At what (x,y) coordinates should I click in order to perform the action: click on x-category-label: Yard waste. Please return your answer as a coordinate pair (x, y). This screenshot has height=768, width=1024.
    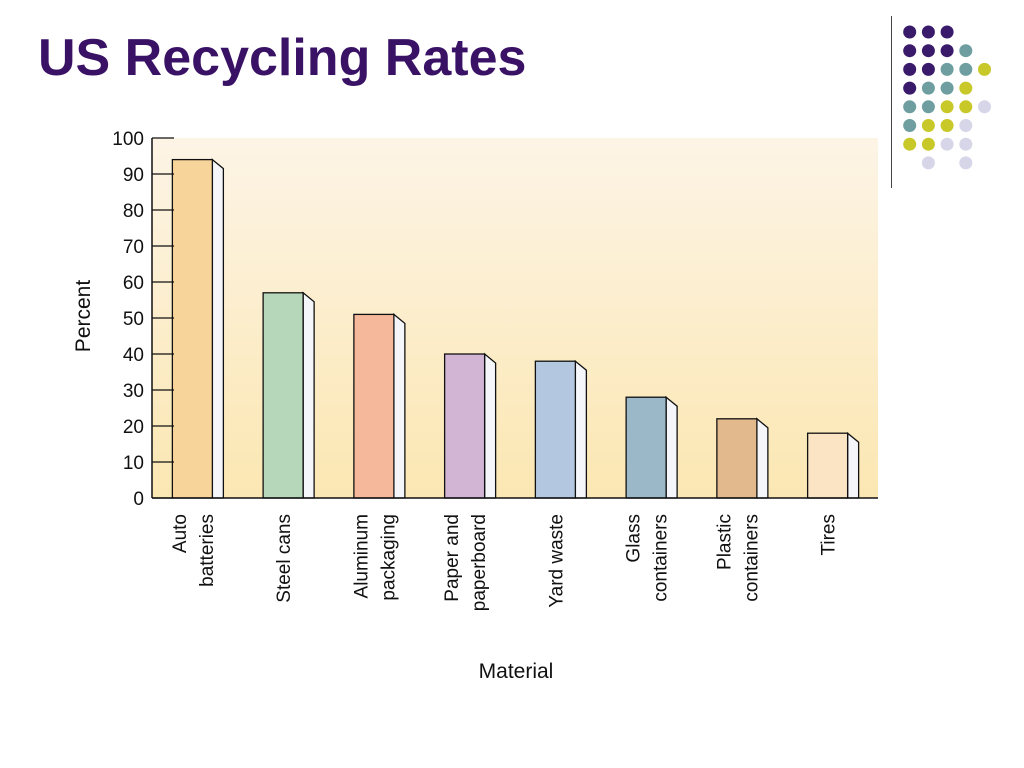
    Looking at the image, I should click on (556, 561).